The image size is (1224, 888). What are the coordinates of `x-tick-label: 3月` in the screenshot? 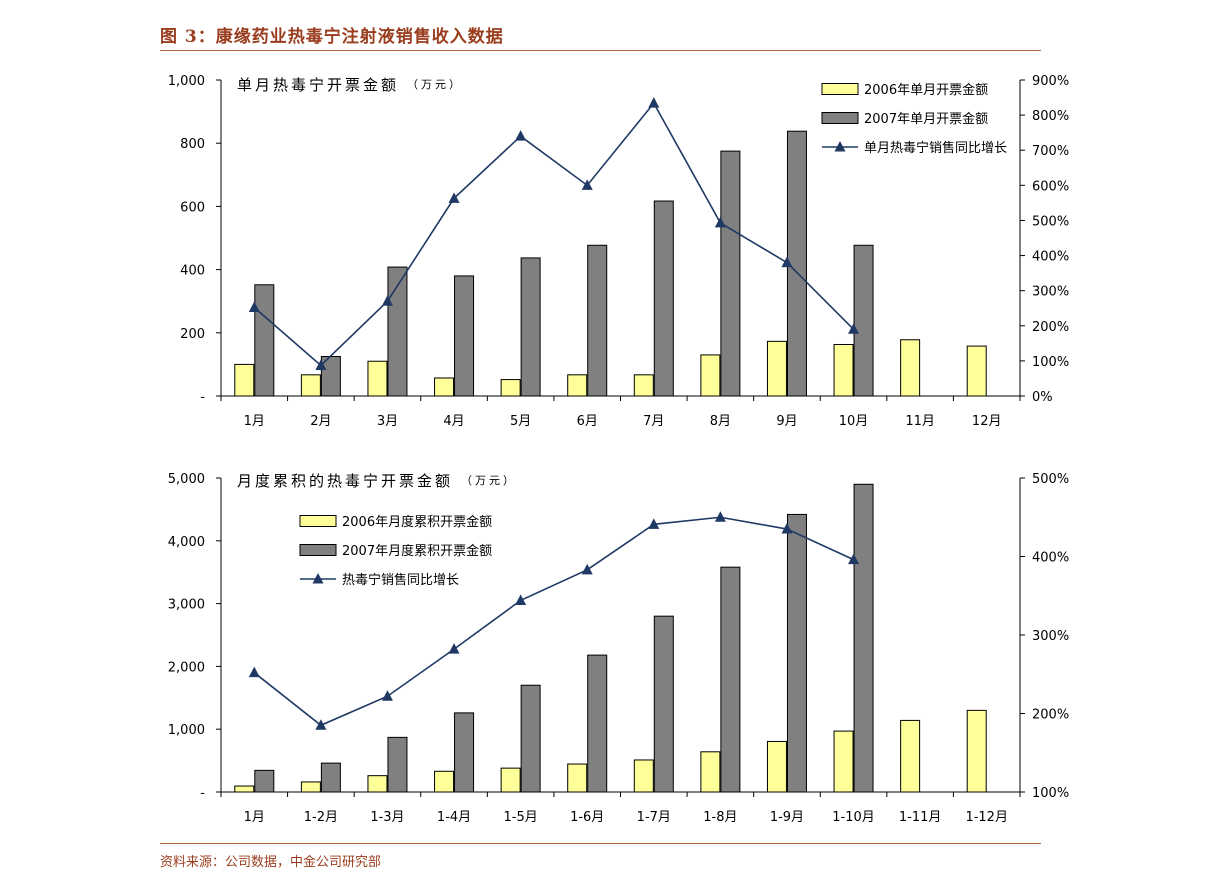 It's located at (387, 421).